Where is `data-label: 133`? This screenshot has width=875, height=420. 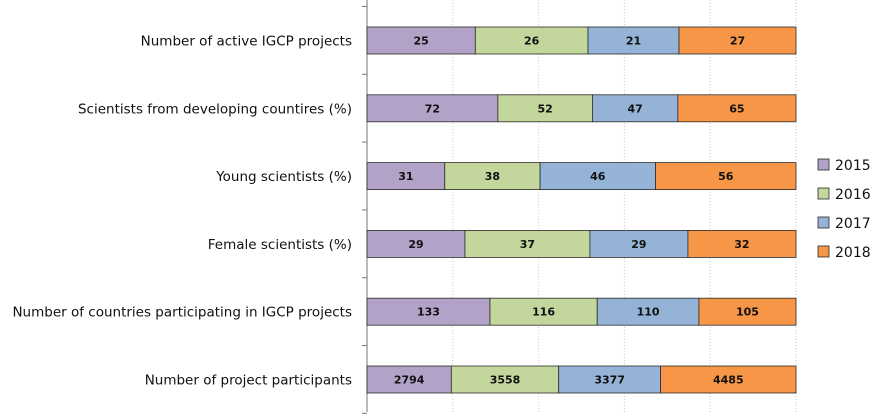
data-label: 133 is located at coordinates (428, 312).